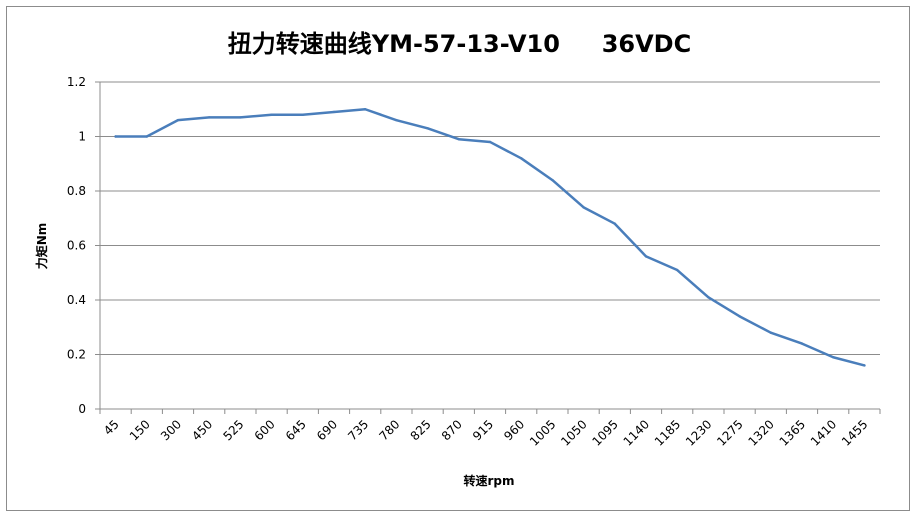 The height and width of the screenshot is (520, 919). Describe the element at coordinates (514, 430) in the screenshot. I see `x-tick-label: 960` at that location.